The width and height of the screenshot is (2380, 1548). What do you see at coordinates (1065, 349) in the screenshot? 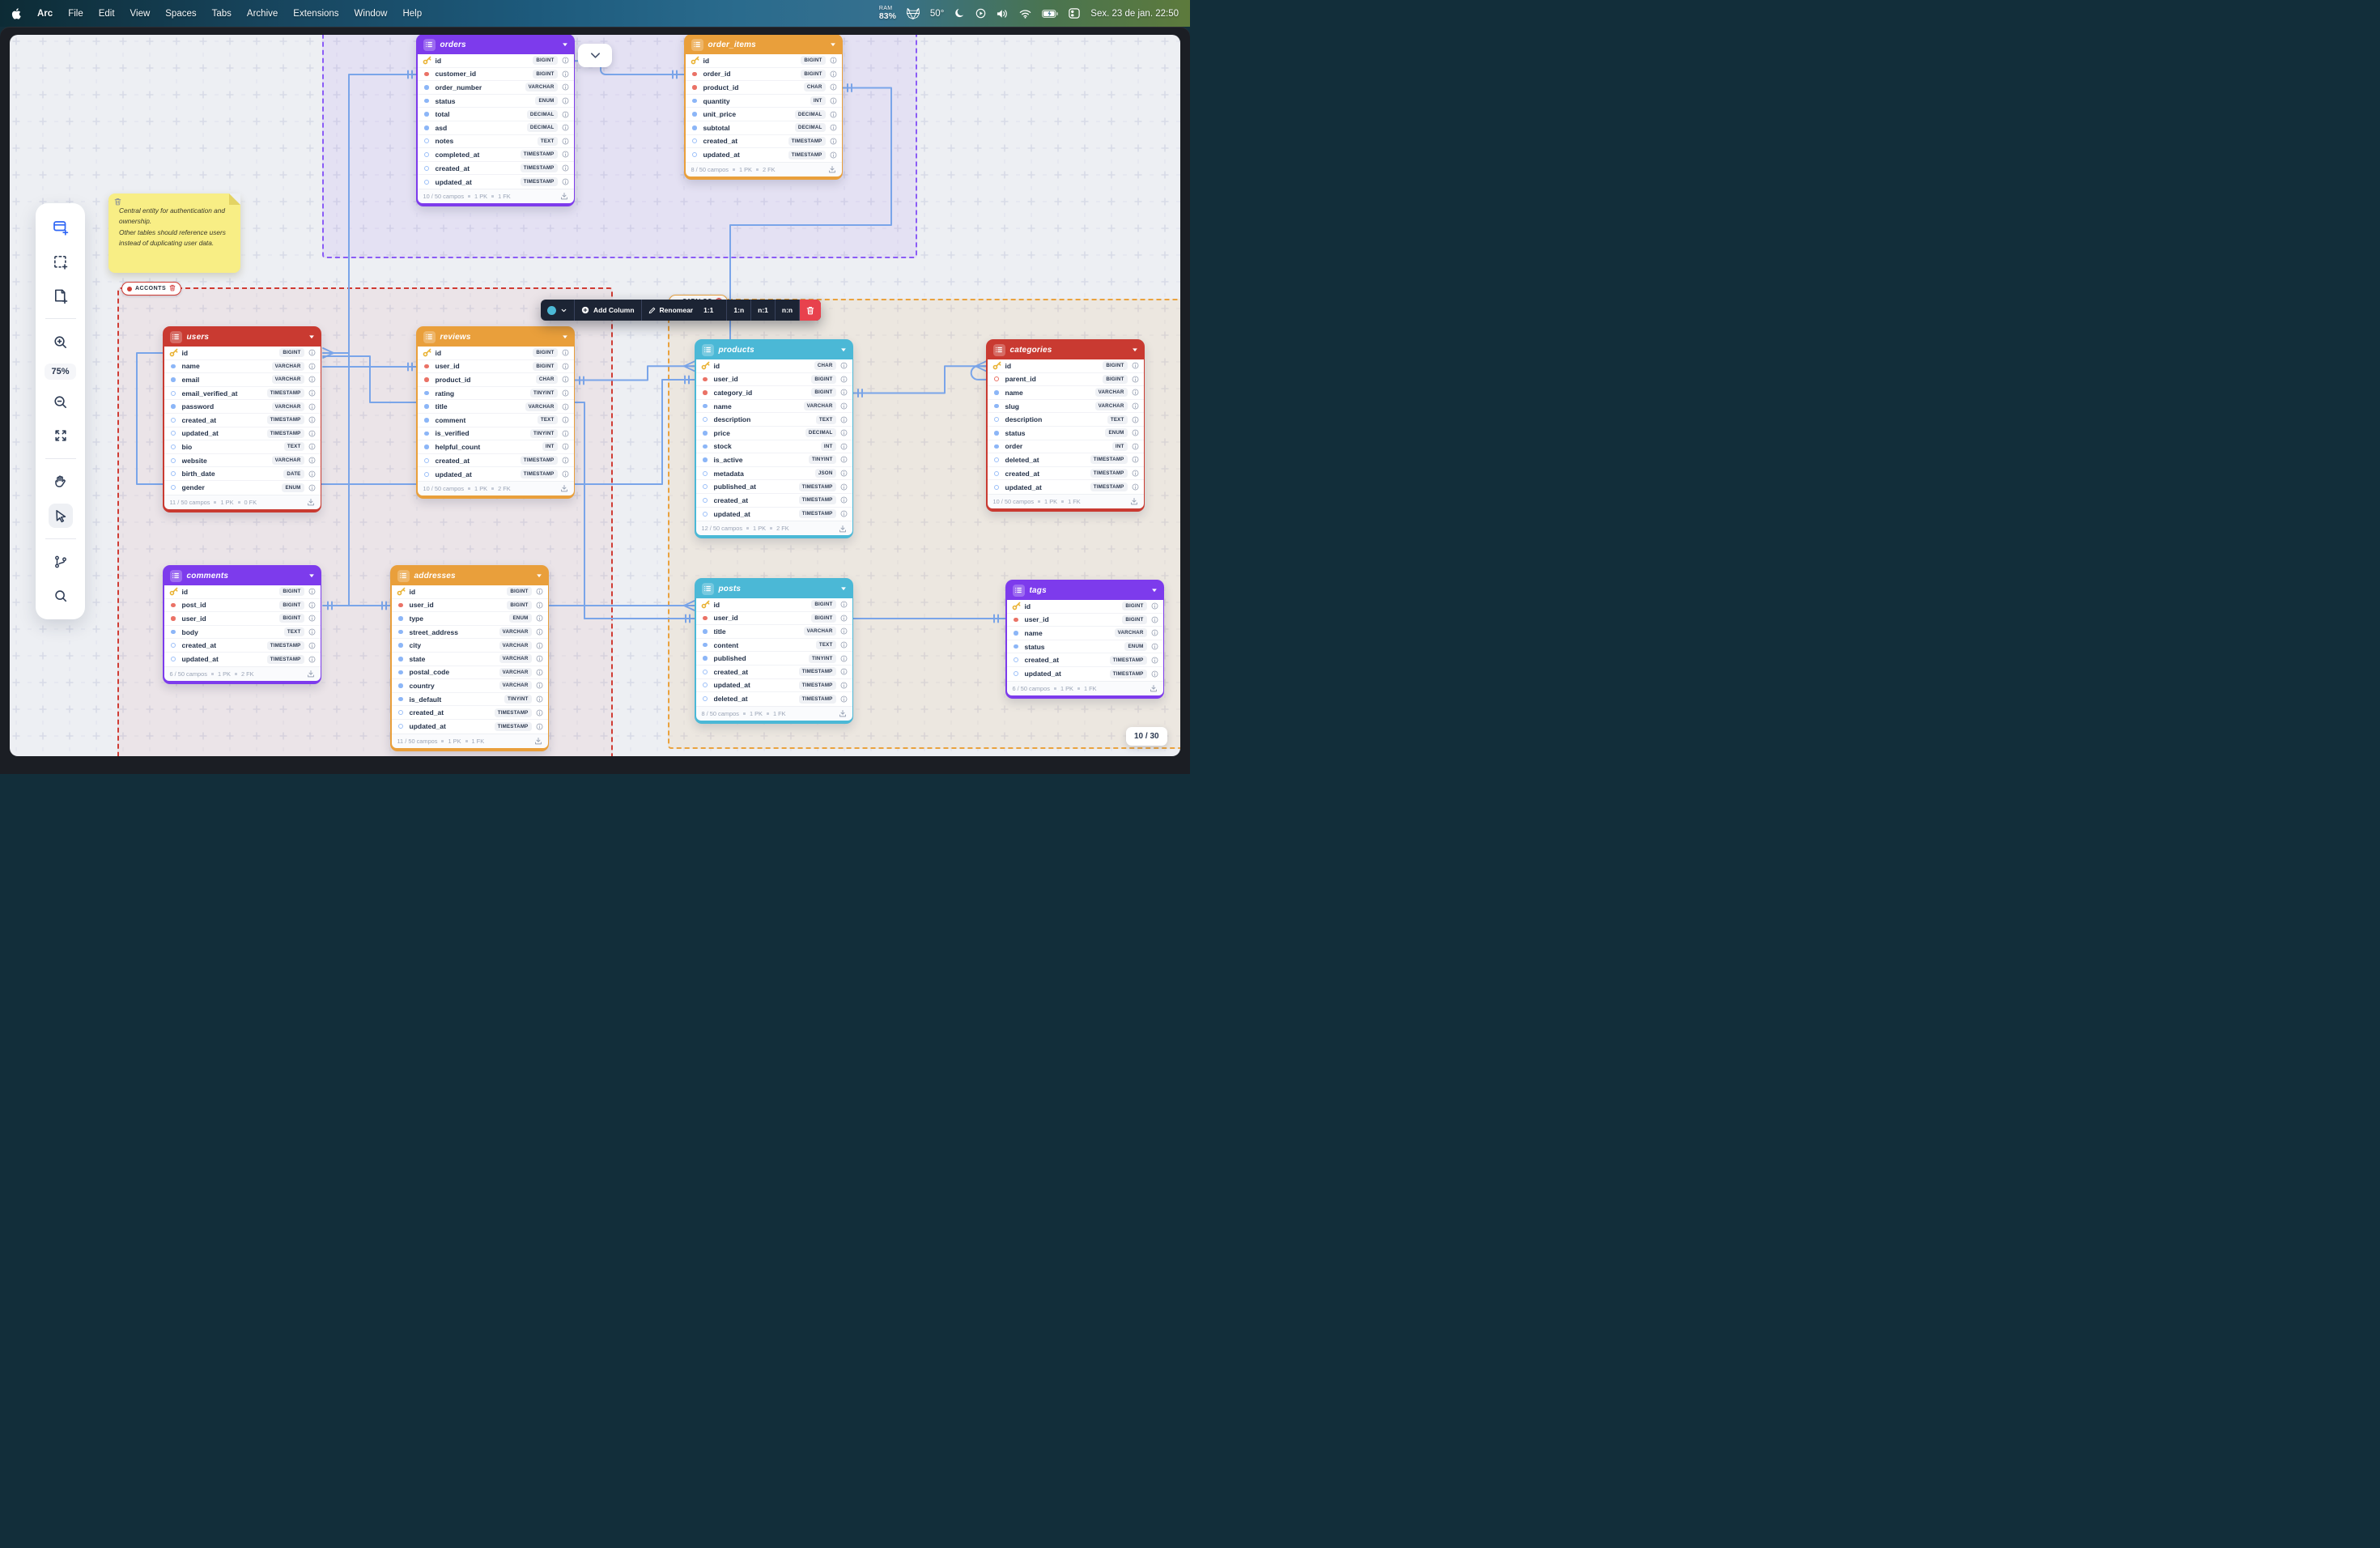
I see `table-header: categories` at bounding box center [1065, 349].